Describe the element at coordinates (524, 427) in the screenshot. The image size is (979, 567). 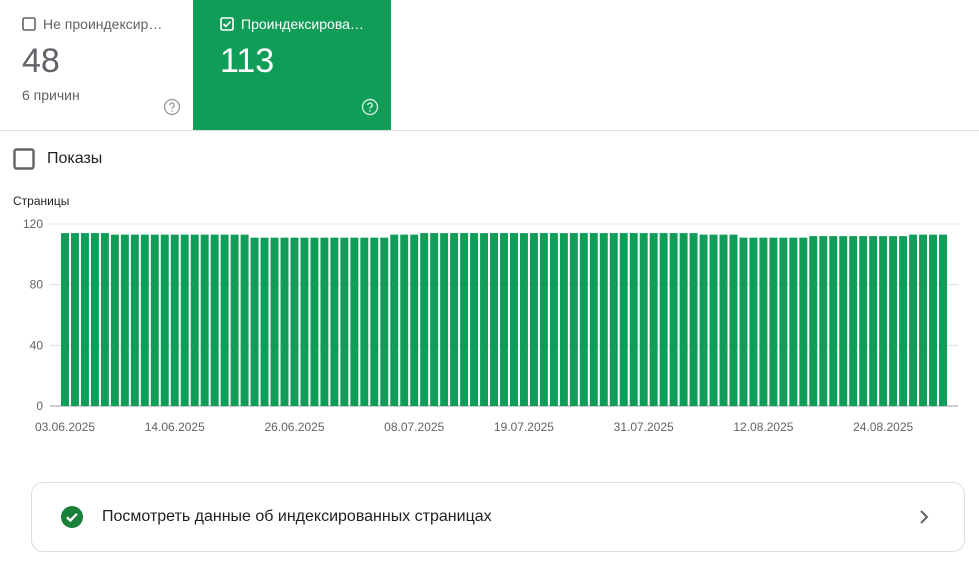
I see `x-tick-label: 19.07.2025` at that location.